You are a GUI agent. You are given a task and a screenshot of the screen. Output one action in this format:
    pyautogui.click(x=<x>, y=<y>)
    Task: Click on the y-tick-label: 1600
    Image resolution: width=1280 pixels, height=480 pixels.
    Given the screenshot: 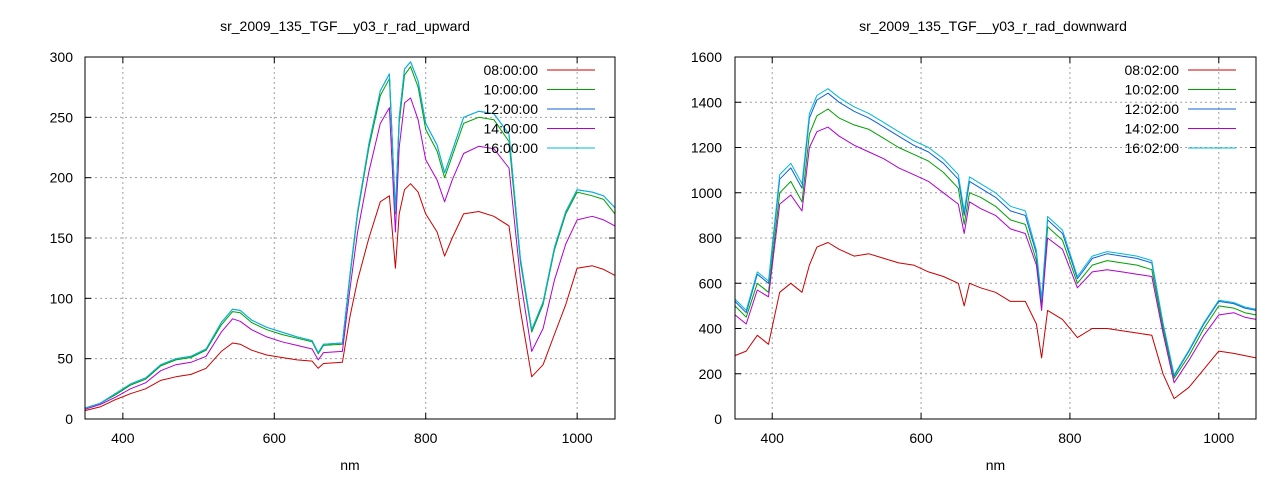 What is the action you would take?
    pyautogui.click(x=706, y=57)
    